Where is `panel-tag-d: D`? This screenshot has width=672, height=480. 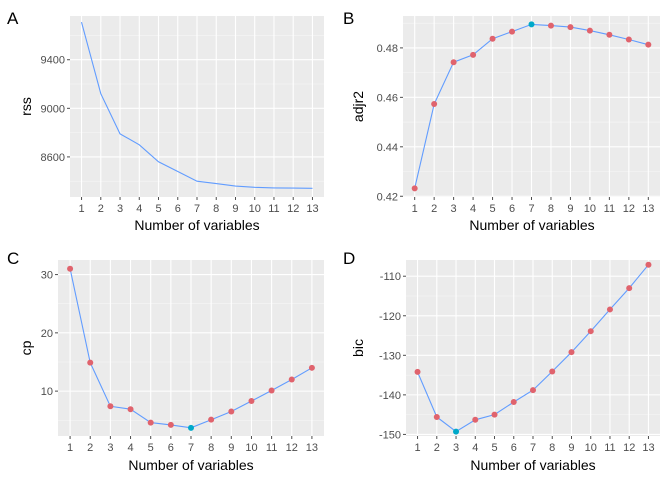
panel-tag-d: D is located at coordinates (349, 258).